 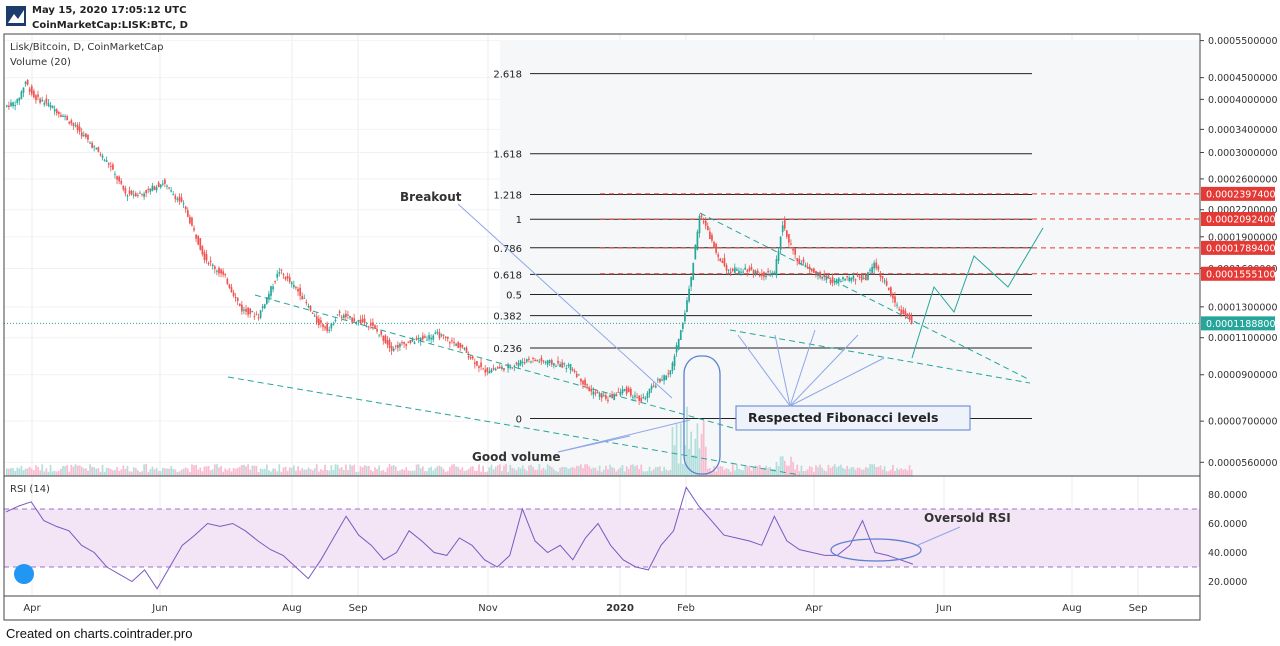 I want to click on annotation-fib-box, so click(x=853, y=418).